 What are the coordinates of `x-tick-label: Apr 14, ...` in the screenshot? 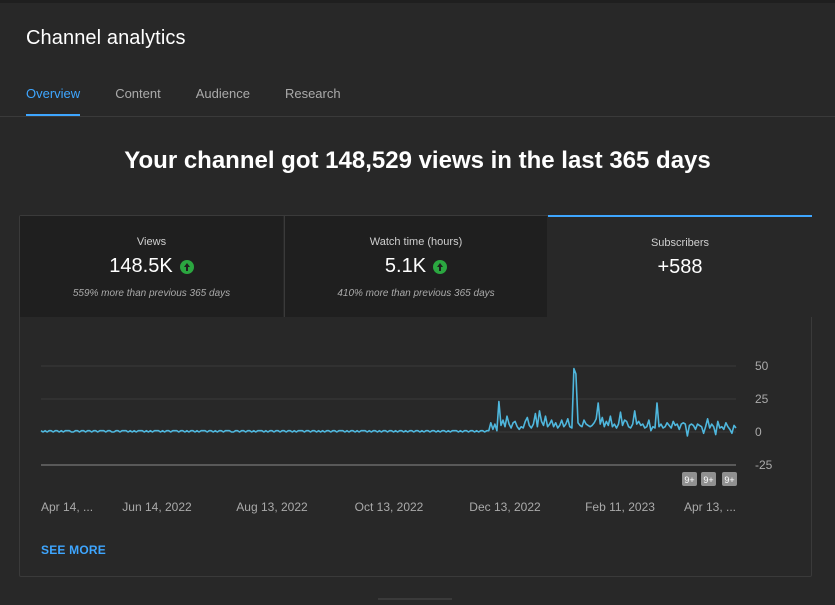 It's located at (67, 507).